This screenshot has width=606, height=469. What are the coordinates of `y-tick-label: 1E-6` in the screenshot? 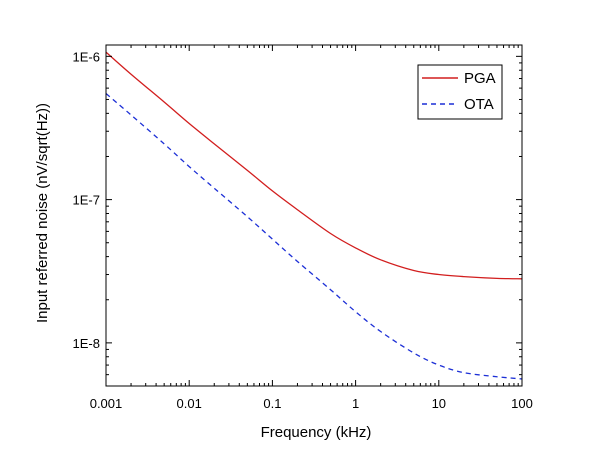 It's located at (86, 56).